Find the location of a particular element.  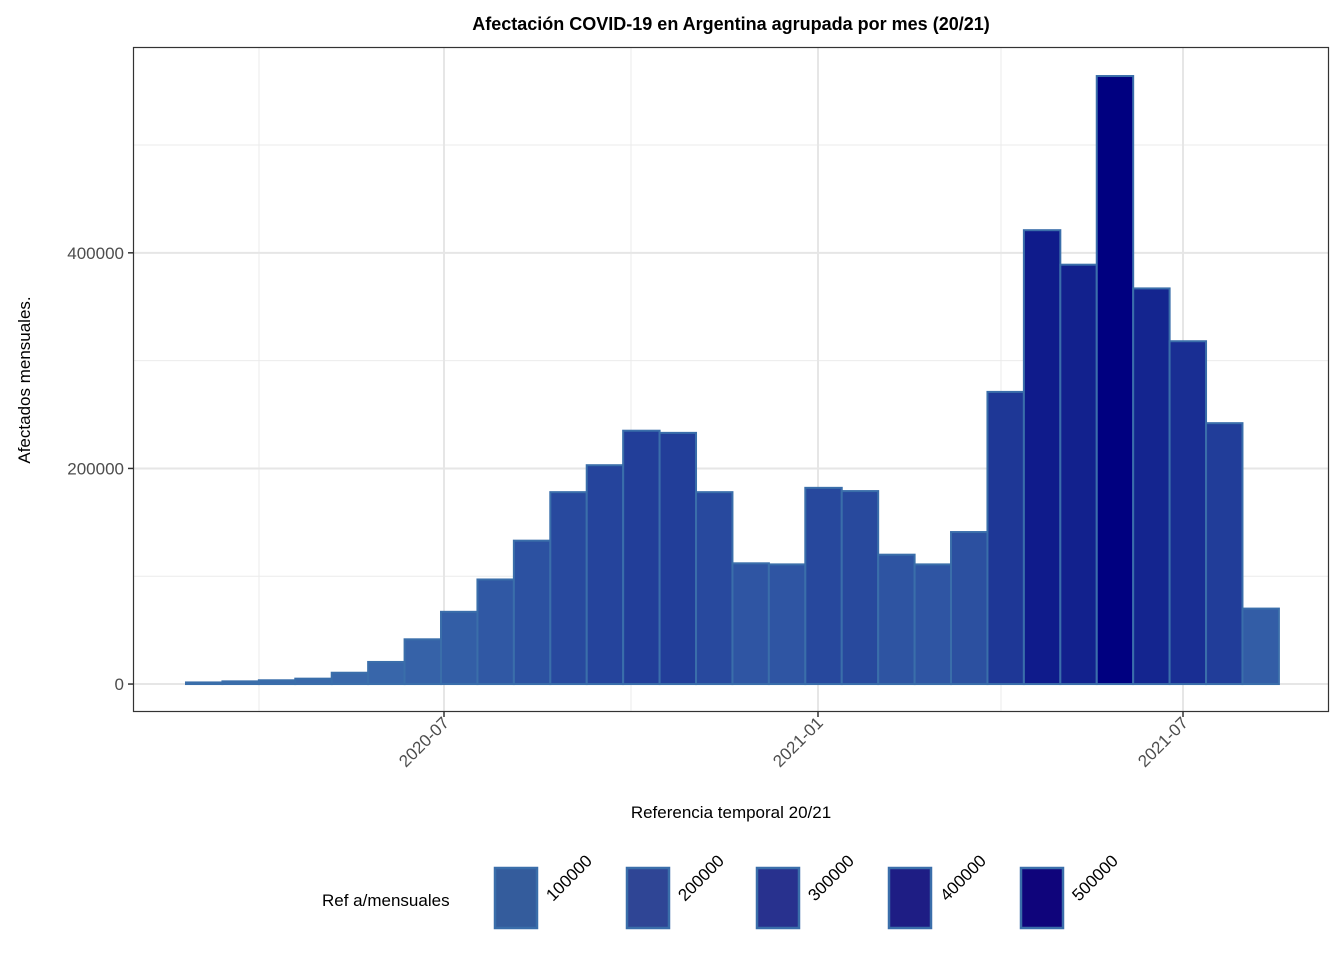

y-tick-label: 0 is located at coordinates (119, 684).